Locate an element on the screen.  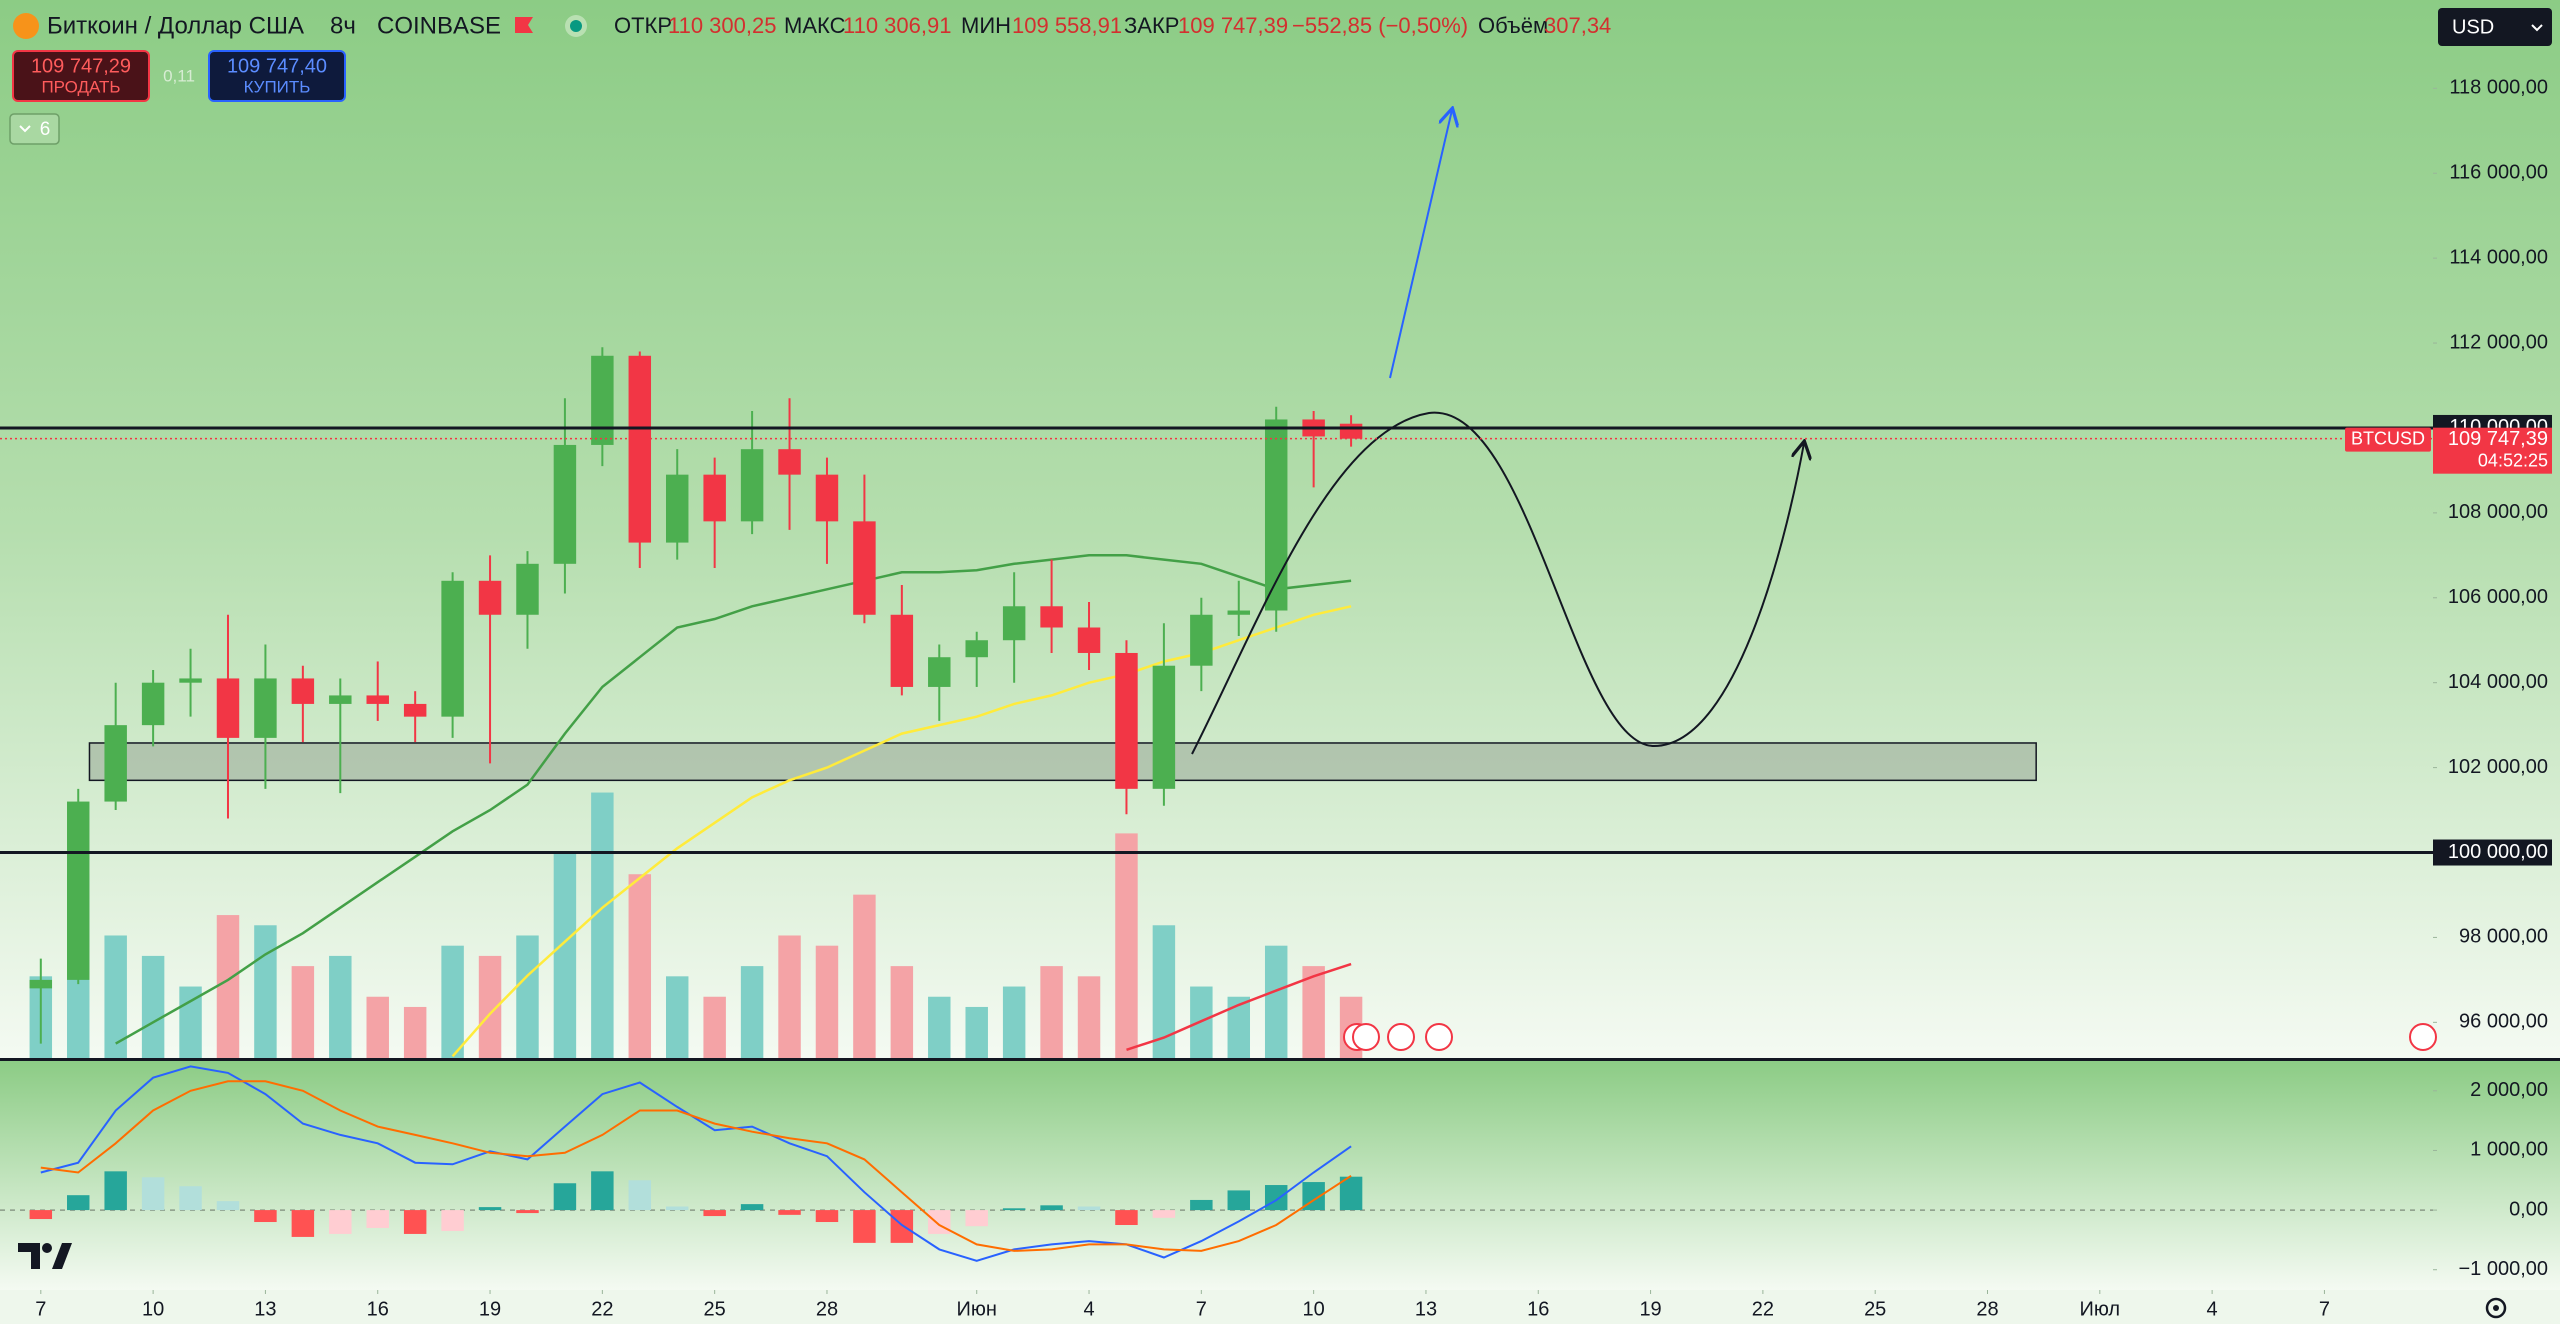
support-zone is located at coordinates (1062, 762).